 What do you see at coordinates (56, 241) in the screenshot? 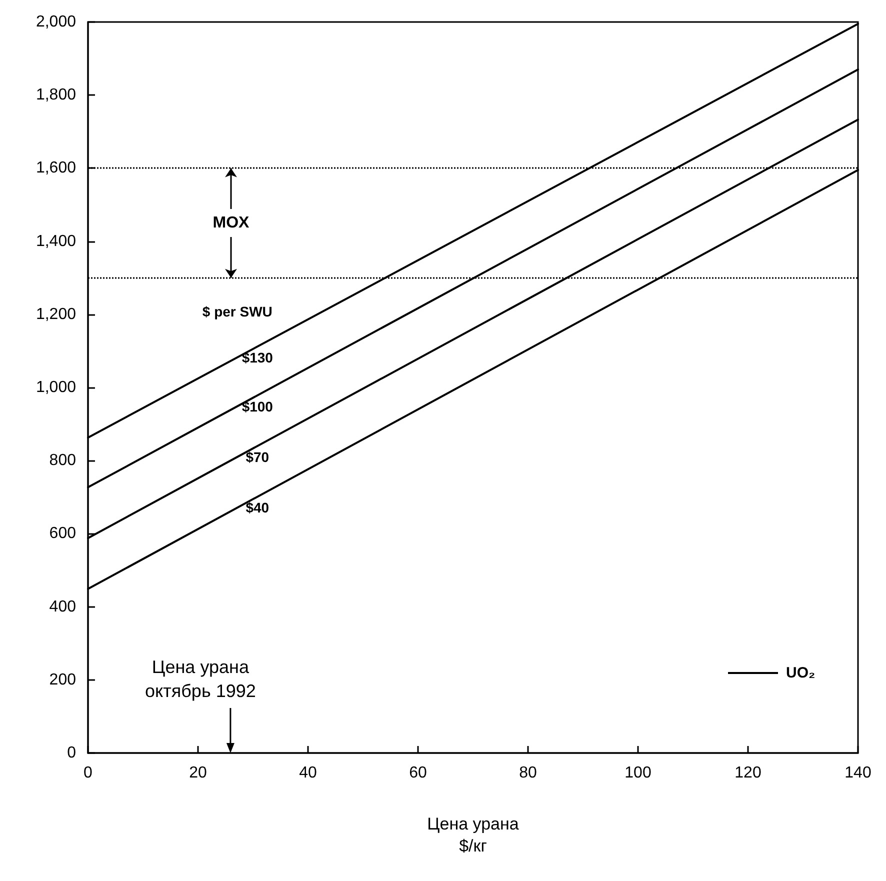
I see `y-tick-label: 1,400` at bounding box center [56, 241].